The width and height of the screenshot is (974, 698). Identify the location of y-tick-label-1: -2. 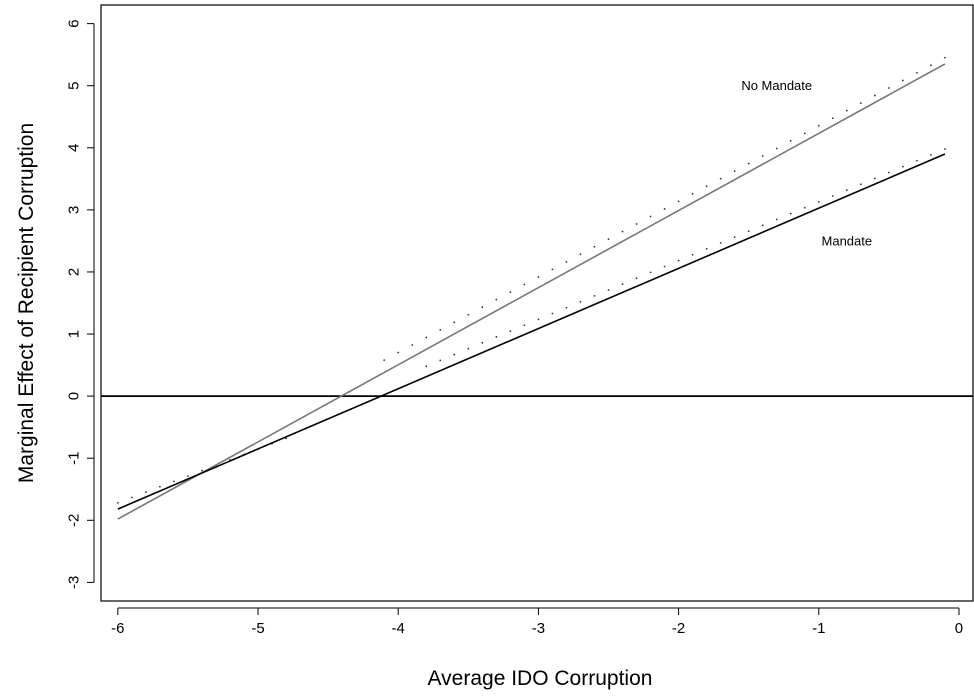
(74, 520).